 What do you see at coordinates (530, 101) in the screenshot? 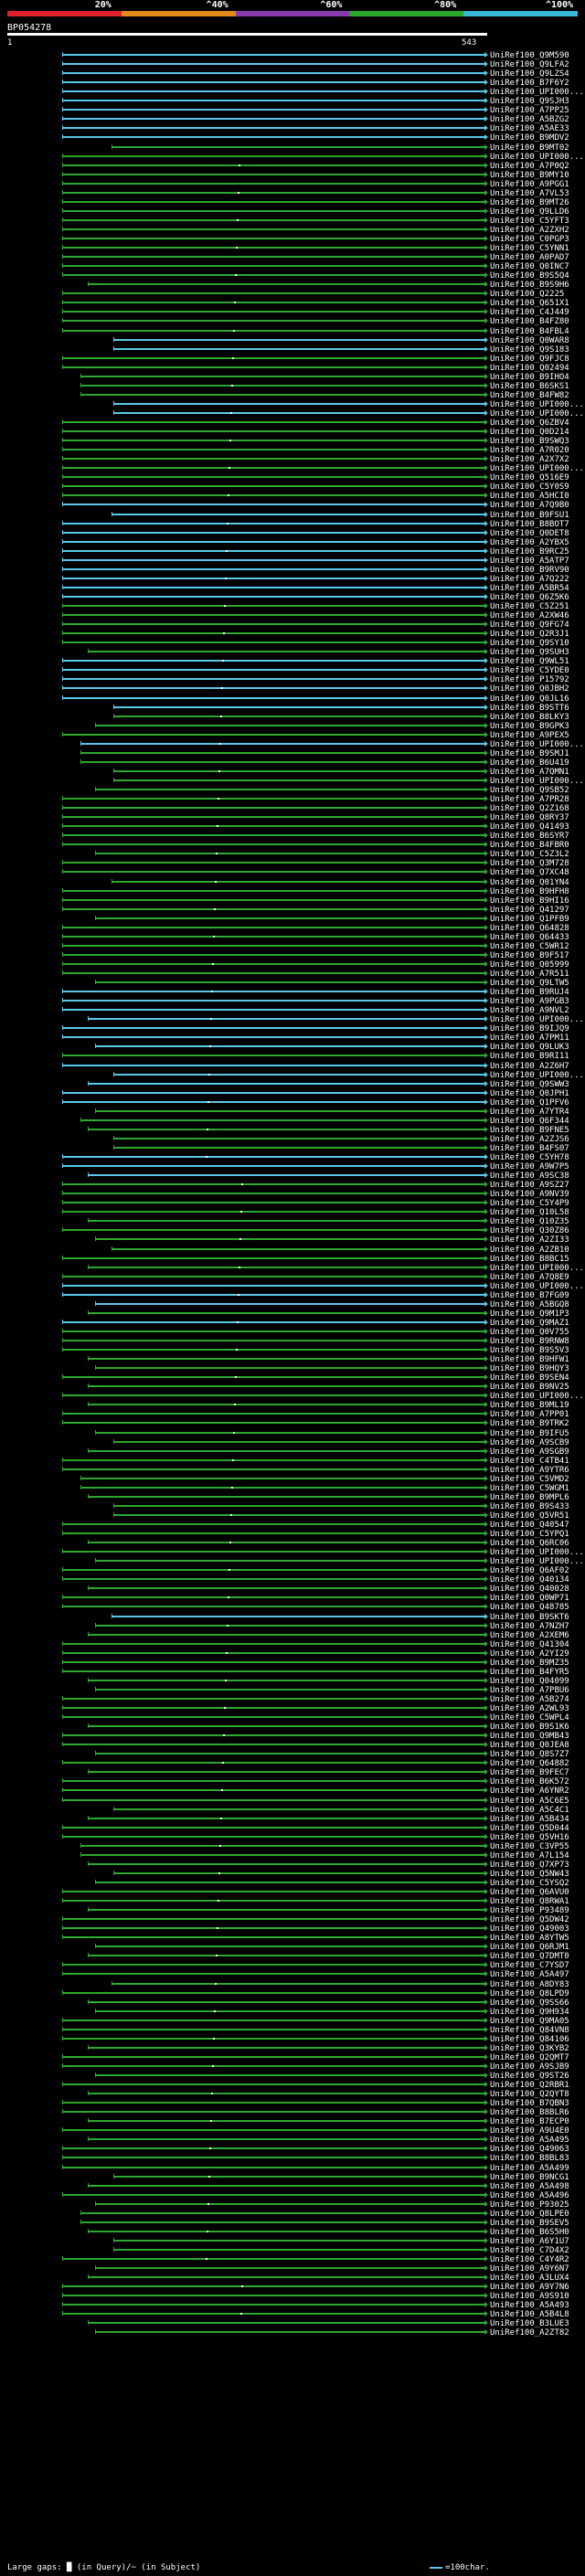
I see `hit-label: UniRef100_Q9SJH3` at bounding box center [530, 101].